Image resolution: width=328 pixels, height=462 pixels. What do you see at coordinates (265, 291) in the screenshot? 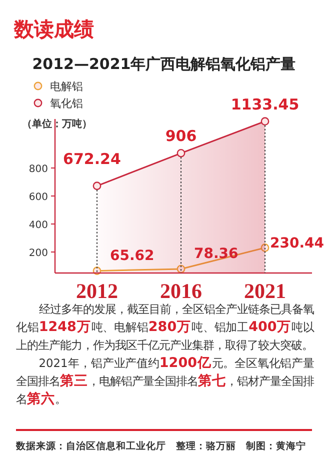
I see `x-tick-label: 2021` at bounding box center [265, 291].